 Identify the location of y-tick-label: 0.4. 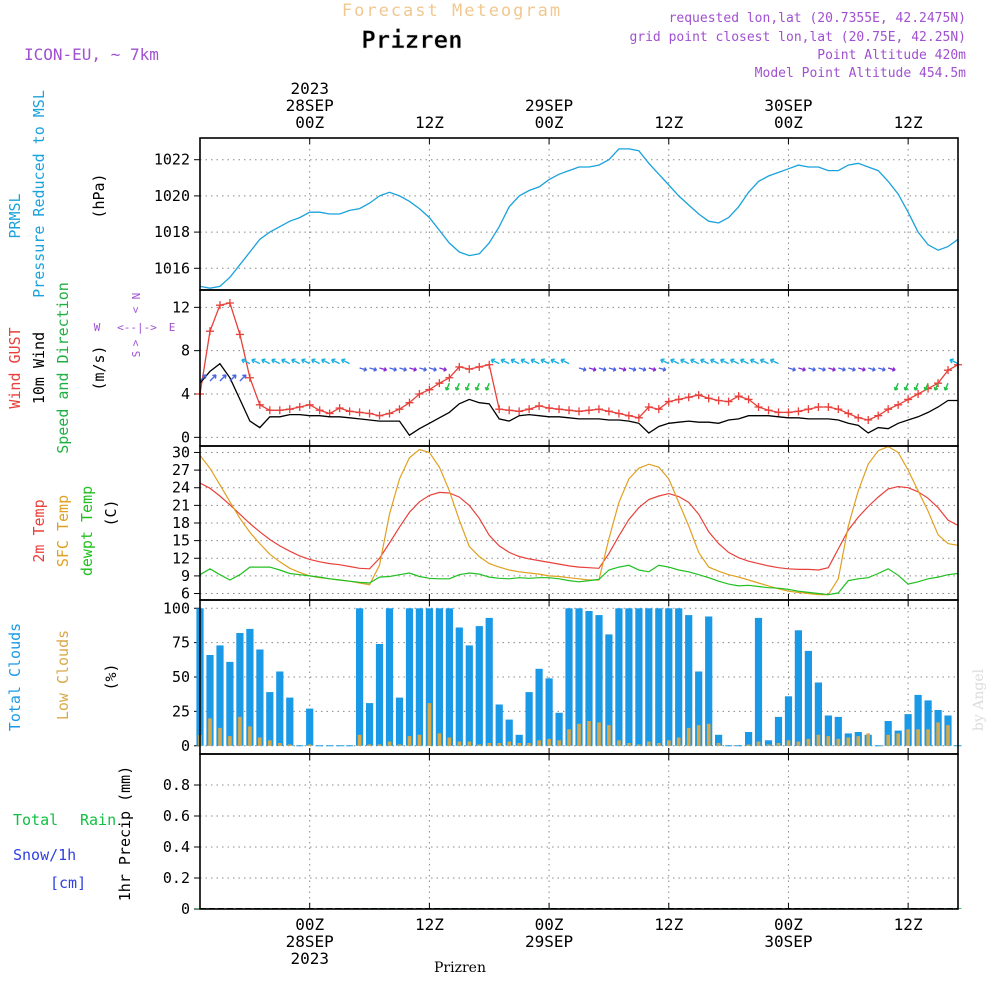
(176, 847).